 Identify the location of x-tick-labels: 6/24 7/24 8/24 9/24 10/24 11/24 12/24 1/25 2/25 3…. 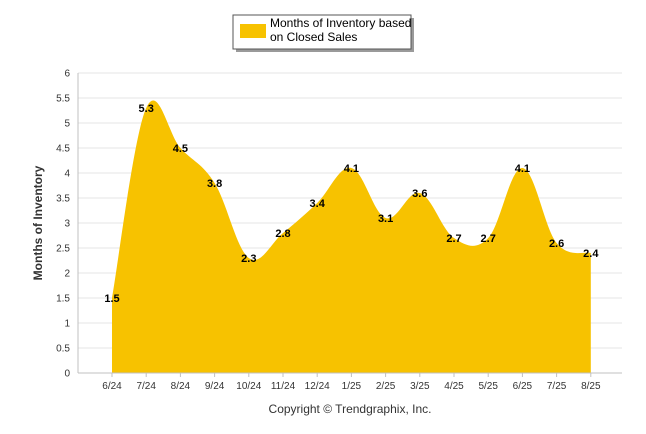
(351, 386).